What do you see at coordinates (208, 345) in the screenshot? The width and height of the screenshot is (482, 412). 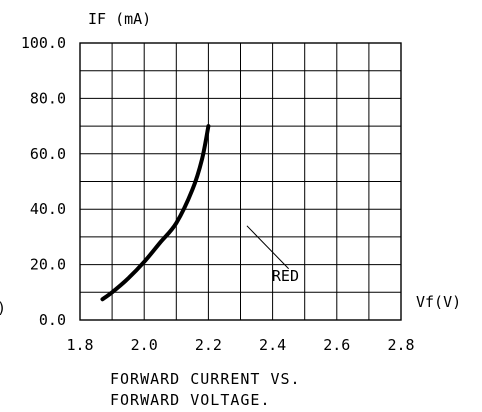 I see `x-tick-label: 2.2` at bounding box center [208, 345].